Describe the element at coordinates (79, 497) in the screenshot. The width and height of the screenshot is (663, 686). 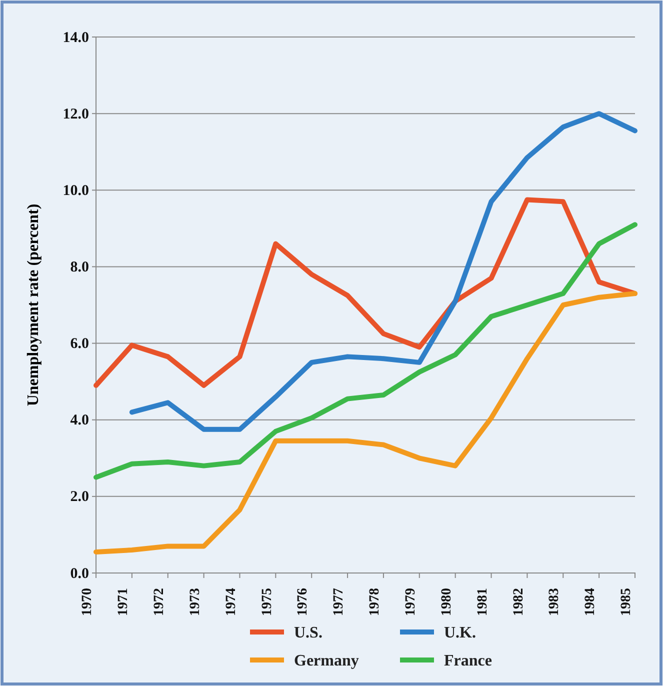
I see `y-tick-label: 2.0` at that location.